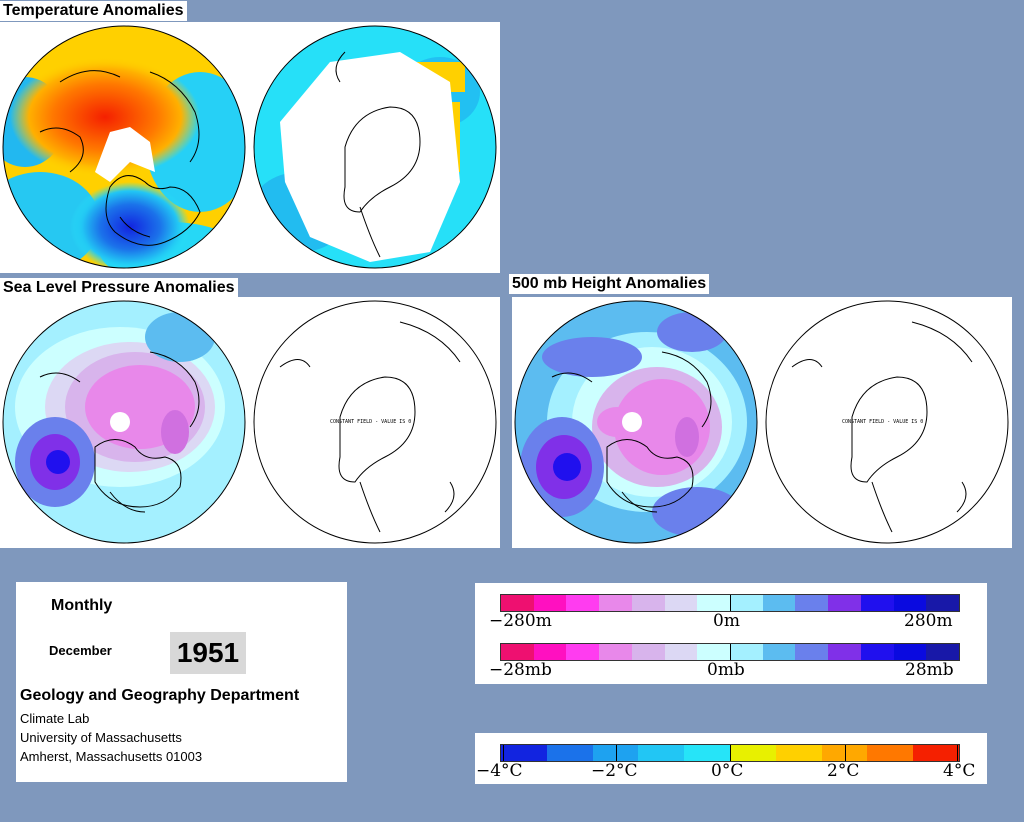 This screenshot has height=822, width=1024. Describe the element at coordinates (959, 771) in the screenshot. I see `temp-label-4: 4°C` at that location.